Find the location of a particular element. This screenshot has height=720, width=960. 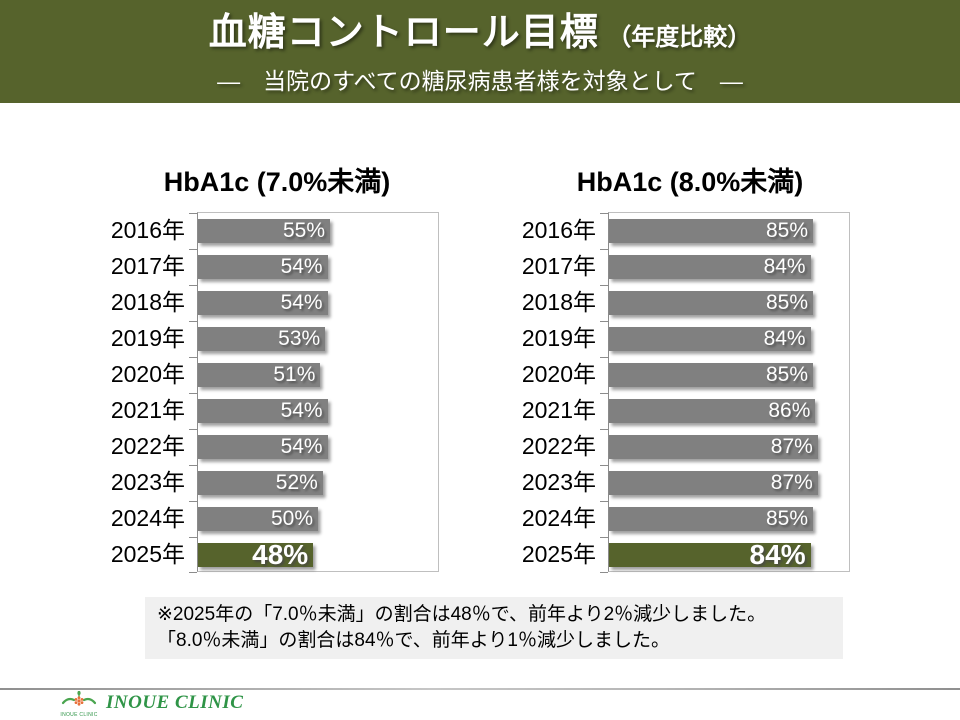

chart-row: 86% is located at coordinates (729, 411).